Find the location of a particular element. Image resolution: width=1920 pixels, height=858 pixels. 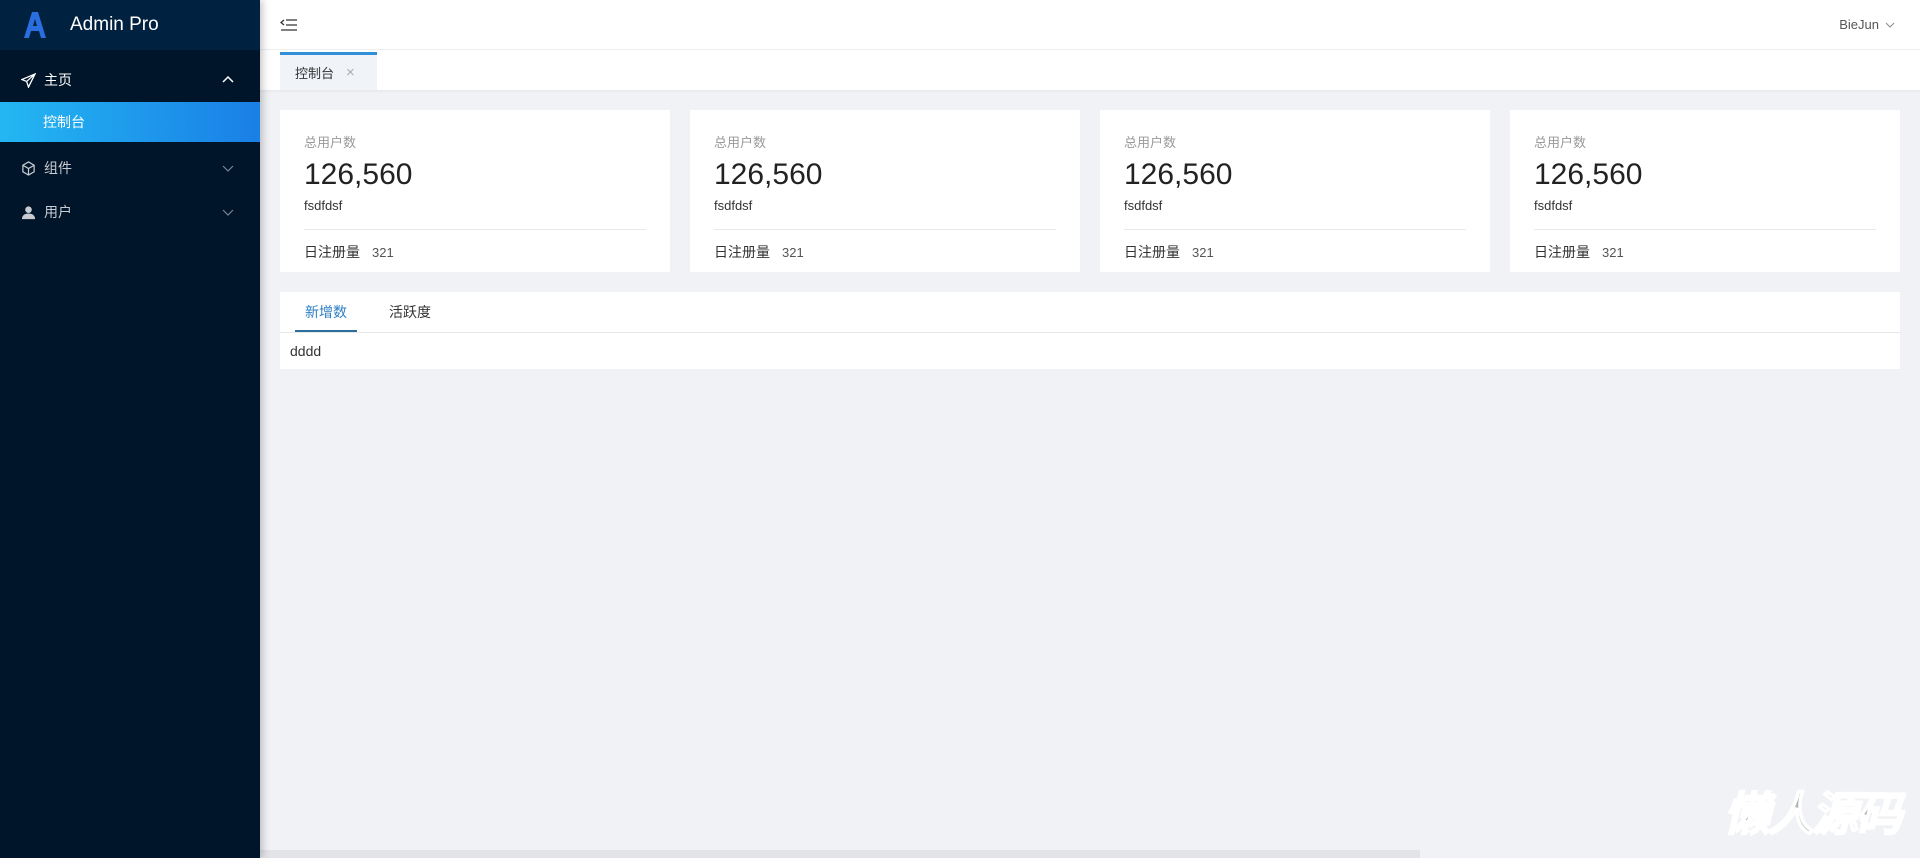

tab-activity: 活跃度 is located at coordinates (410, 312).